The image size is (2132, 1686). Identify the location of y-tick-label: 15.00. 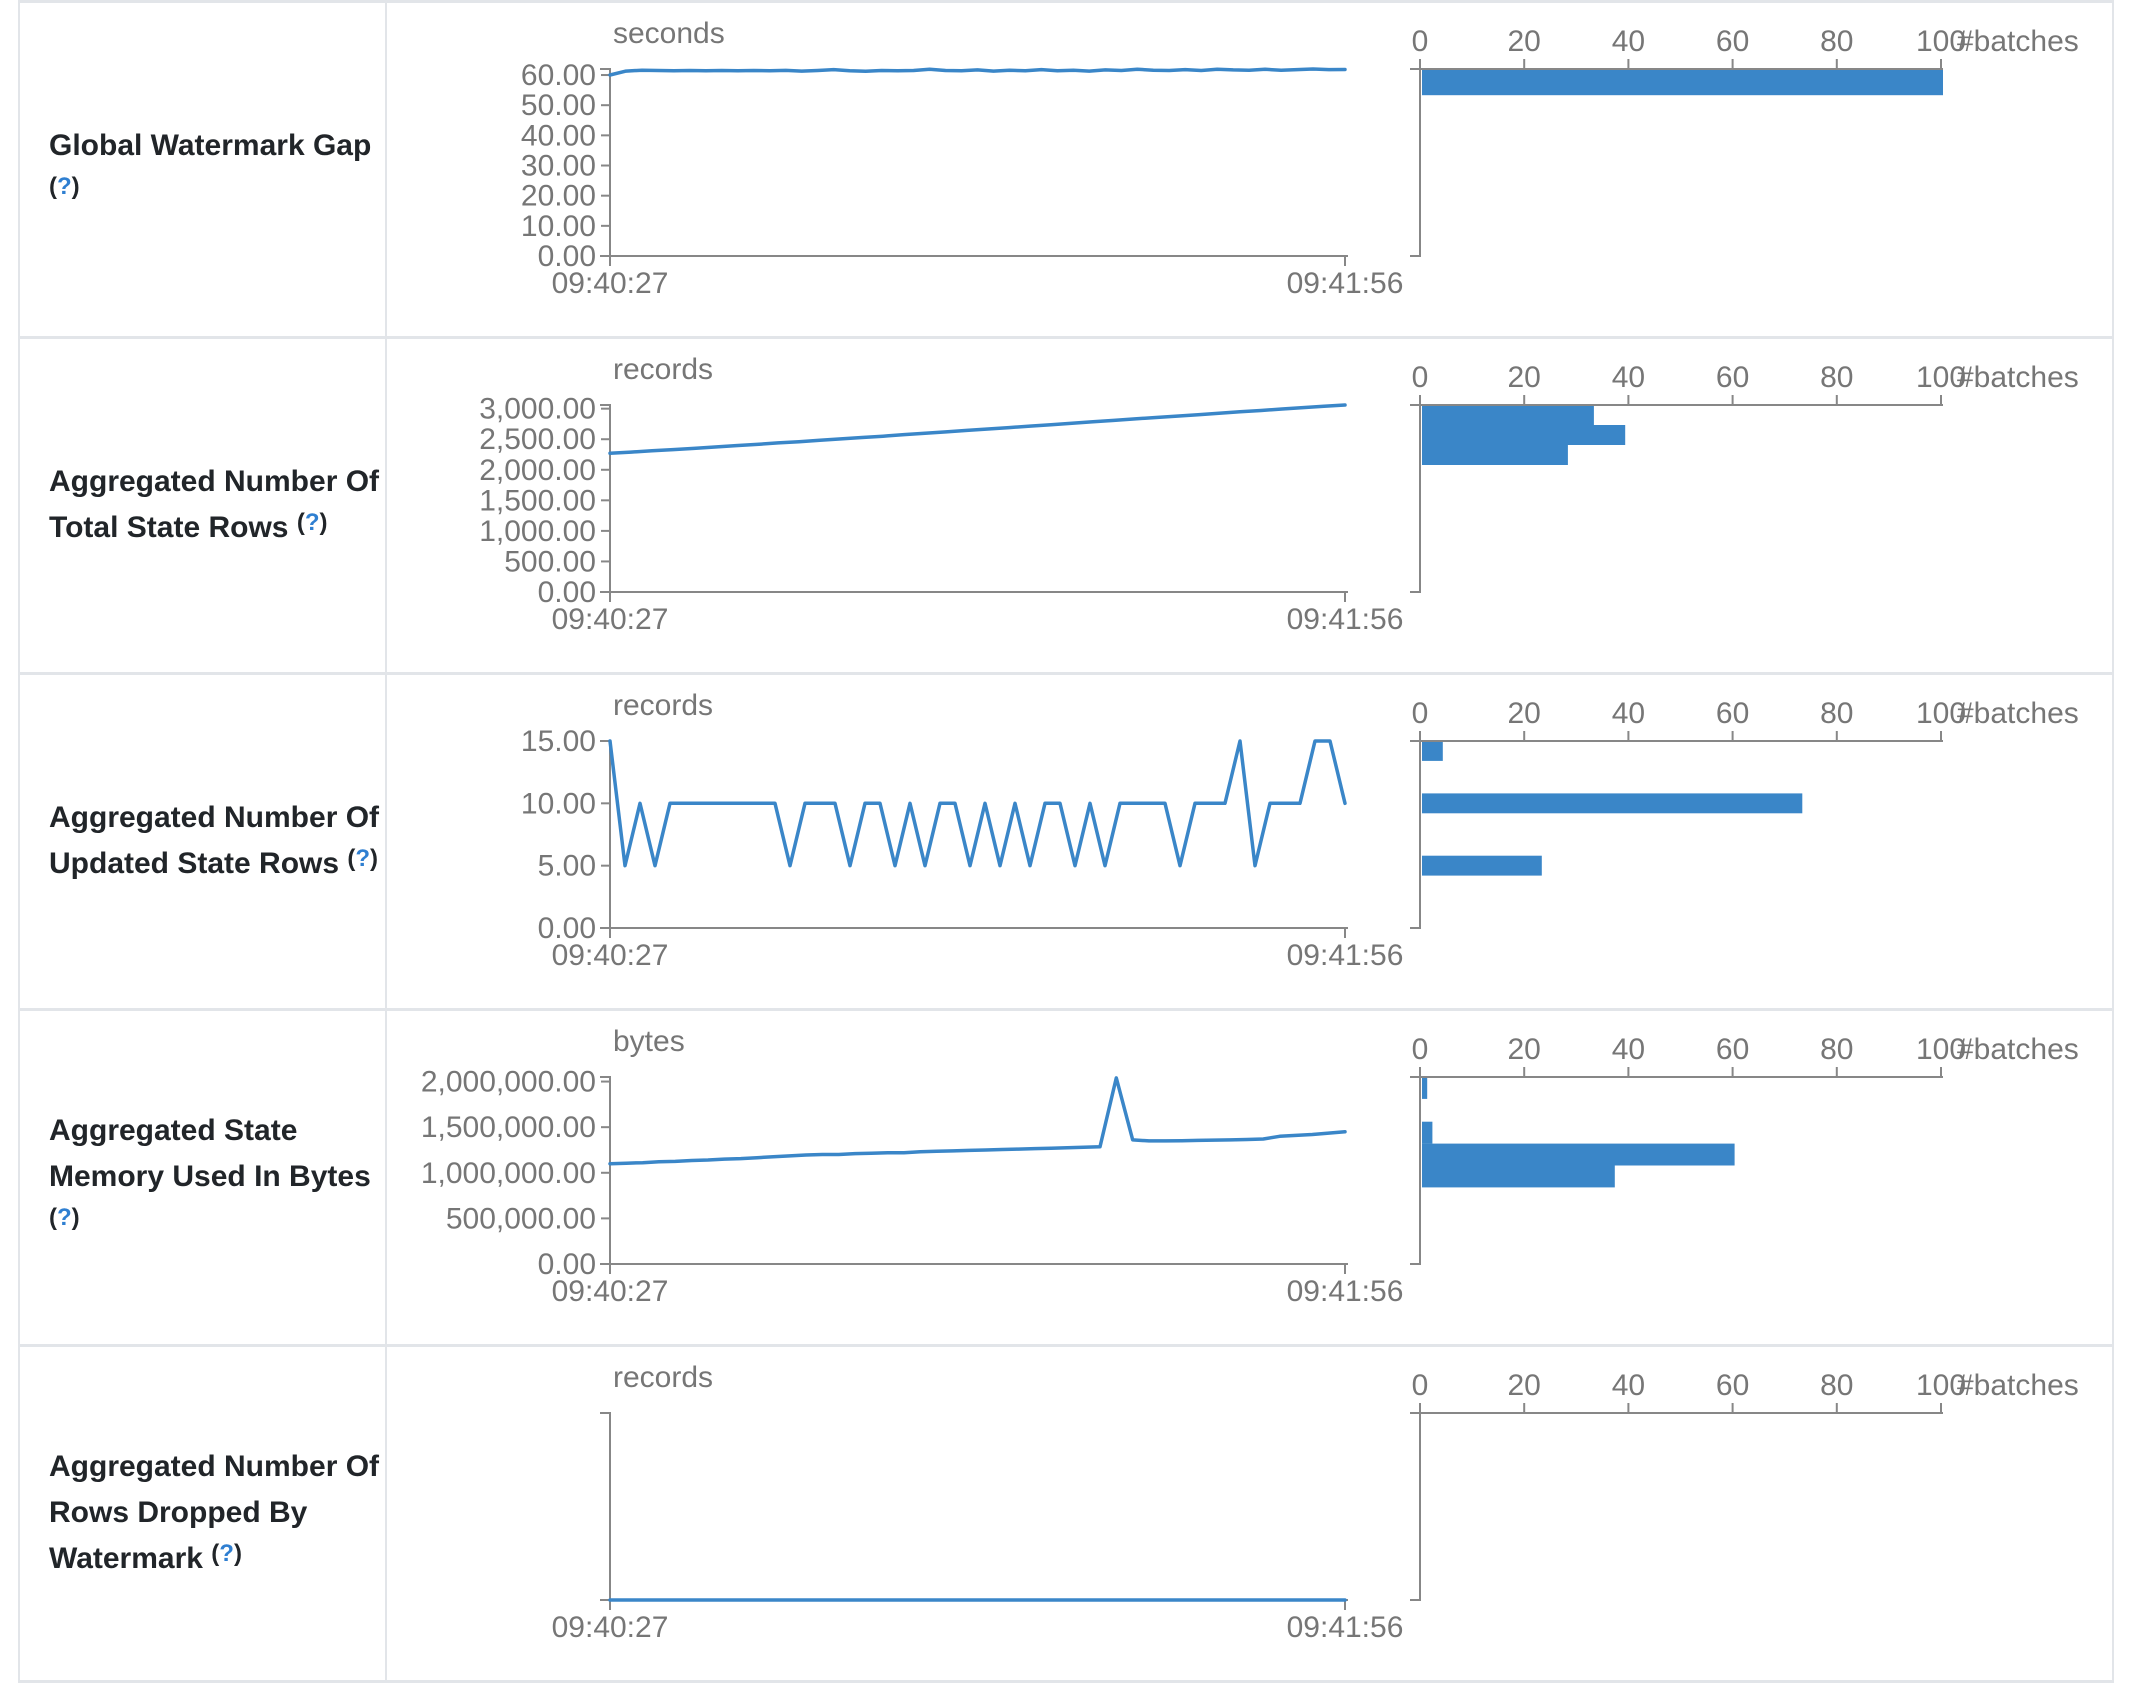
(558, 741).